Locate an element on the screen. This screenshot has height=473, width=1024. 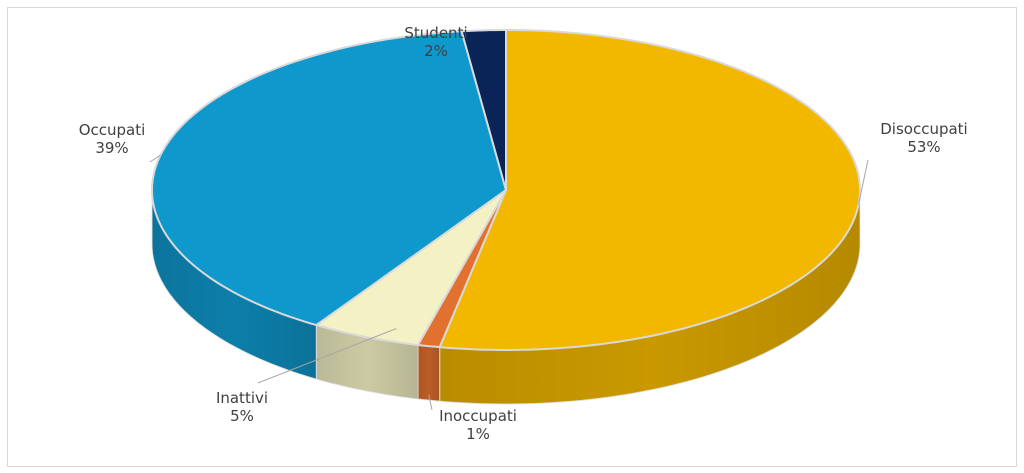
data-label-disoccupati: Disoccupati 53% is located at coordinates (923, 138).